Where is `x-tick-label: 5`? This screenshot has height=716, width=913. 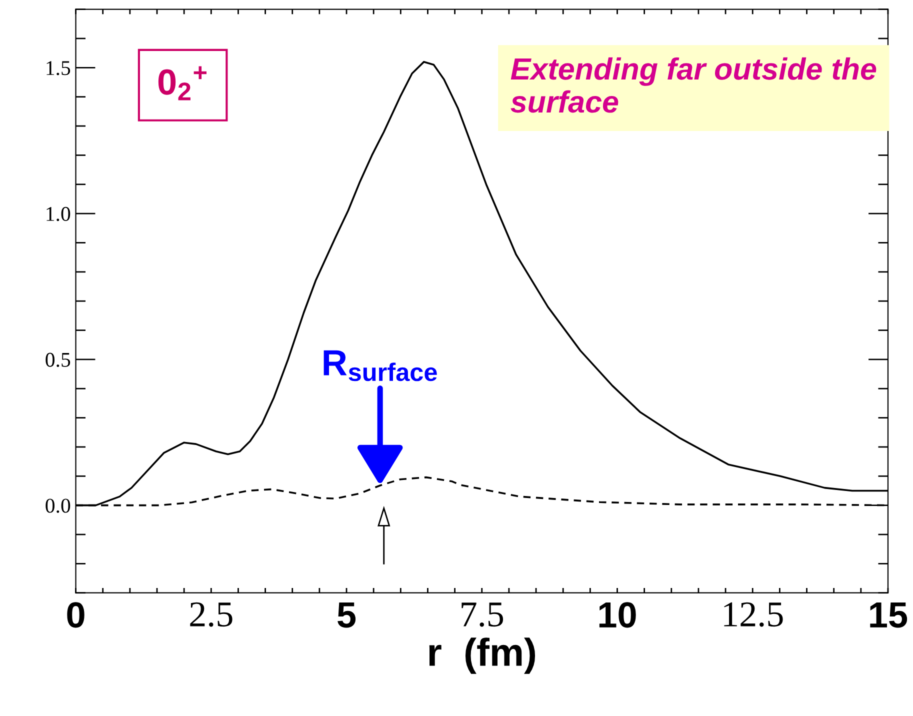
x-tick-label: 5 is located at coordinates (347, 615).